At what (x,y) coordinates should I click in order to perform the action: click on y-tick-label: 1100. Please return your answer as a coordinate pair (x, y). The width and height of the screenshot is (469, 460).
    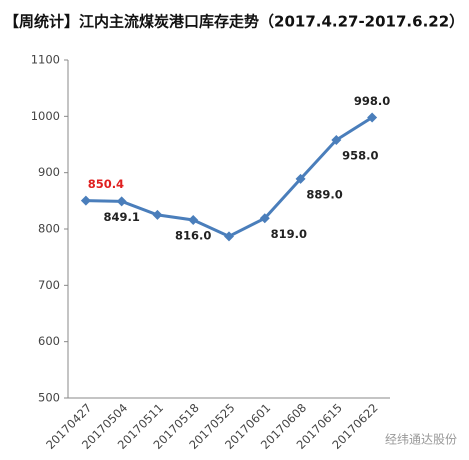
    Looking at the image, I should click on (45, 60).